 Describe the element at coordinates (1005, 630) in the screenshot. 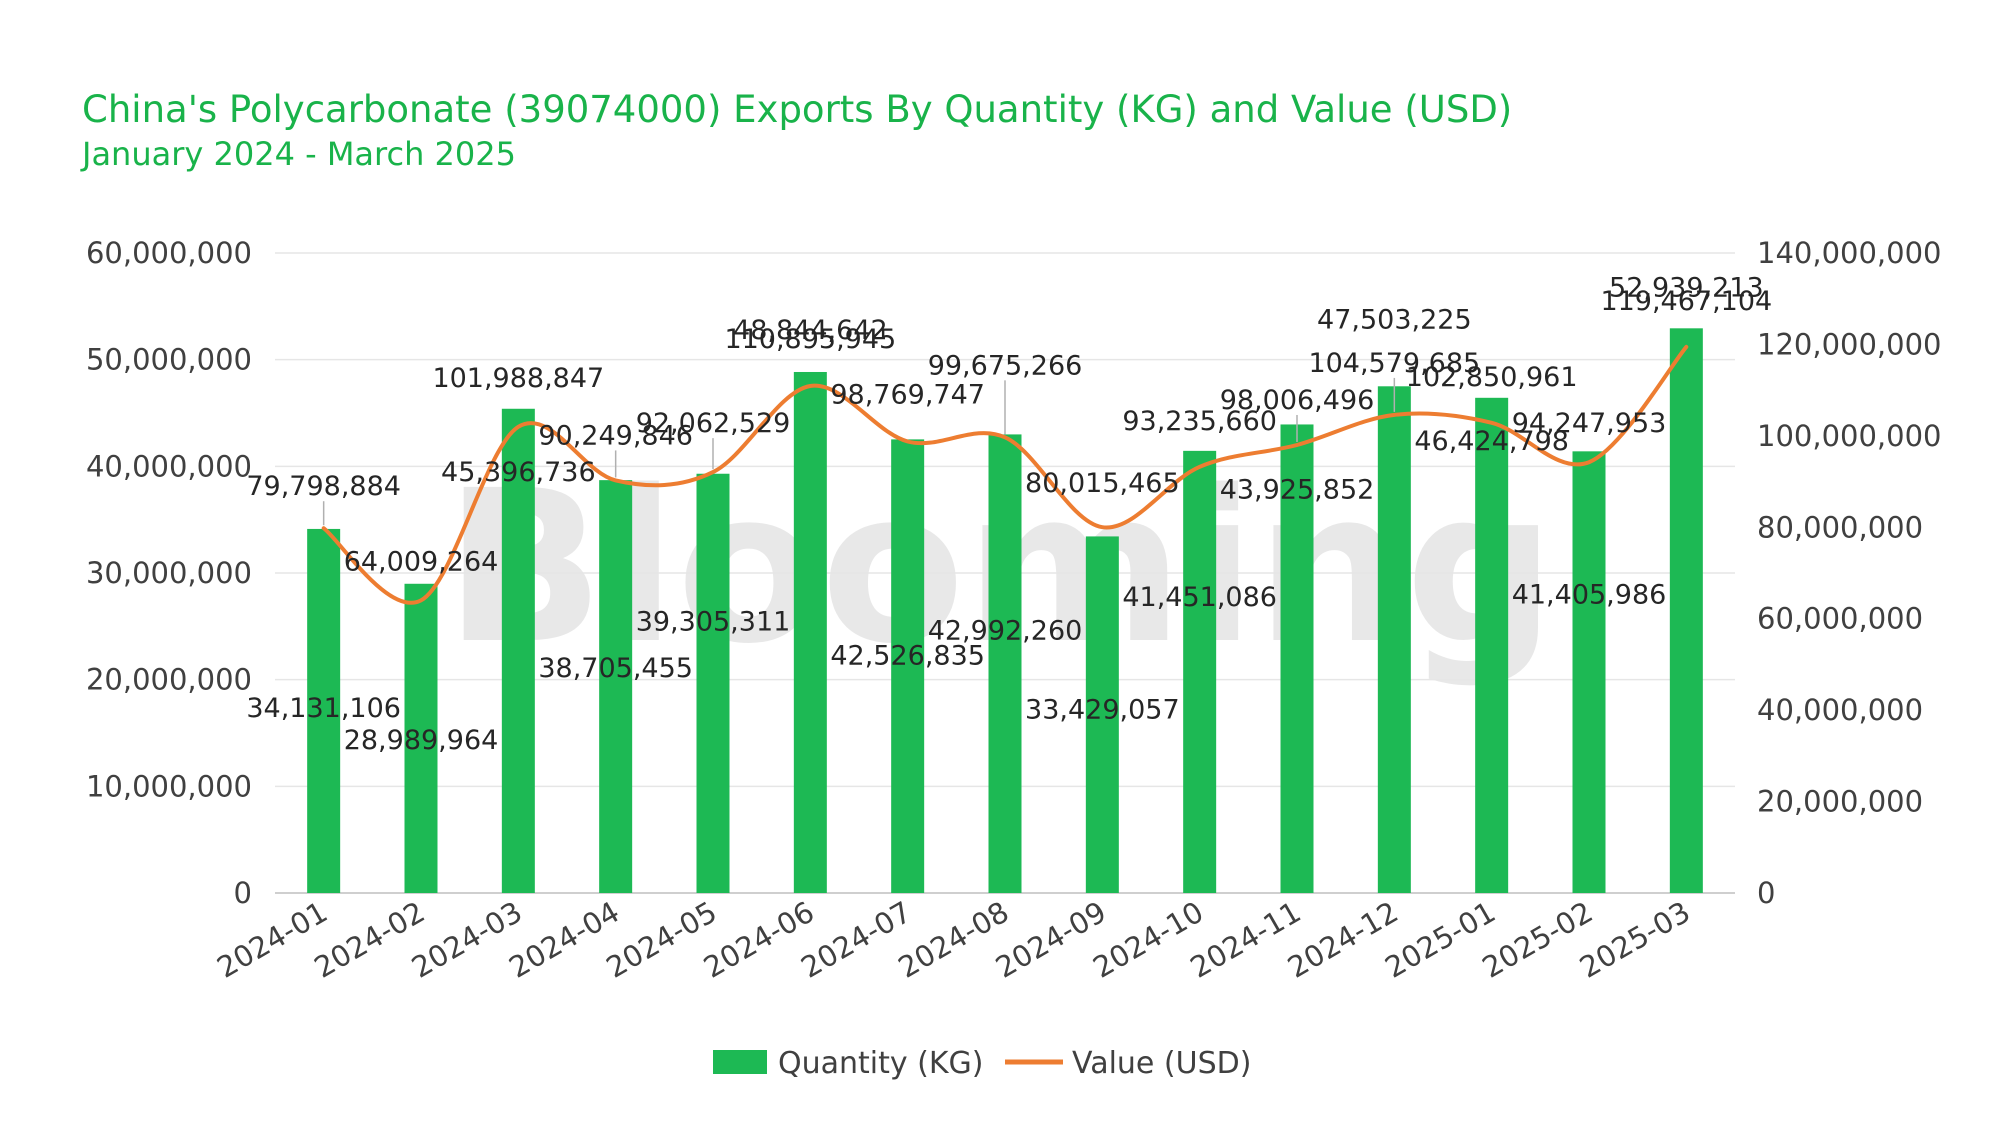

I see `quantity-label-2024-08: 42,992,260` at that location.